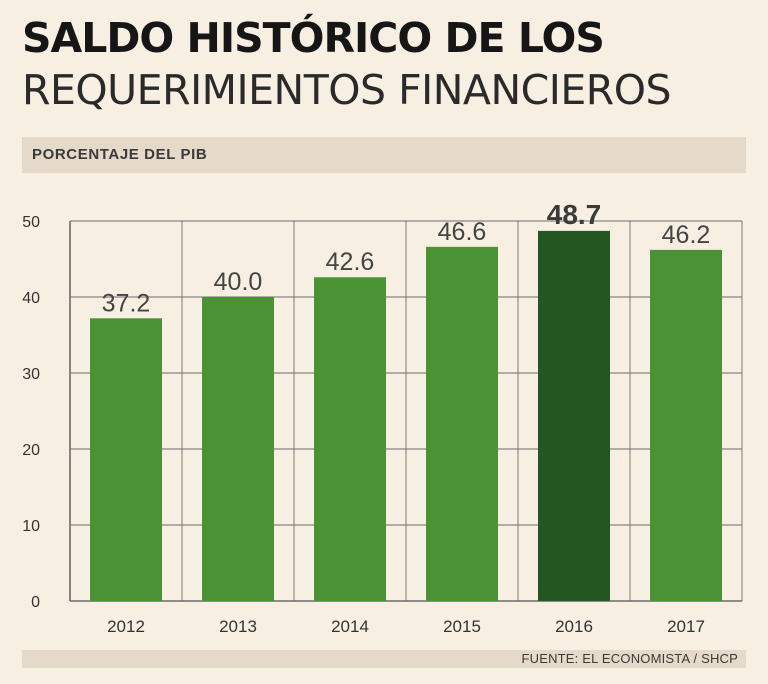 This screenshot has width=768, height=684. What do you see at coordinates (31, 450) in the screenshot?
I see `y-tick-label: 20` at bounding box center [31, 450].